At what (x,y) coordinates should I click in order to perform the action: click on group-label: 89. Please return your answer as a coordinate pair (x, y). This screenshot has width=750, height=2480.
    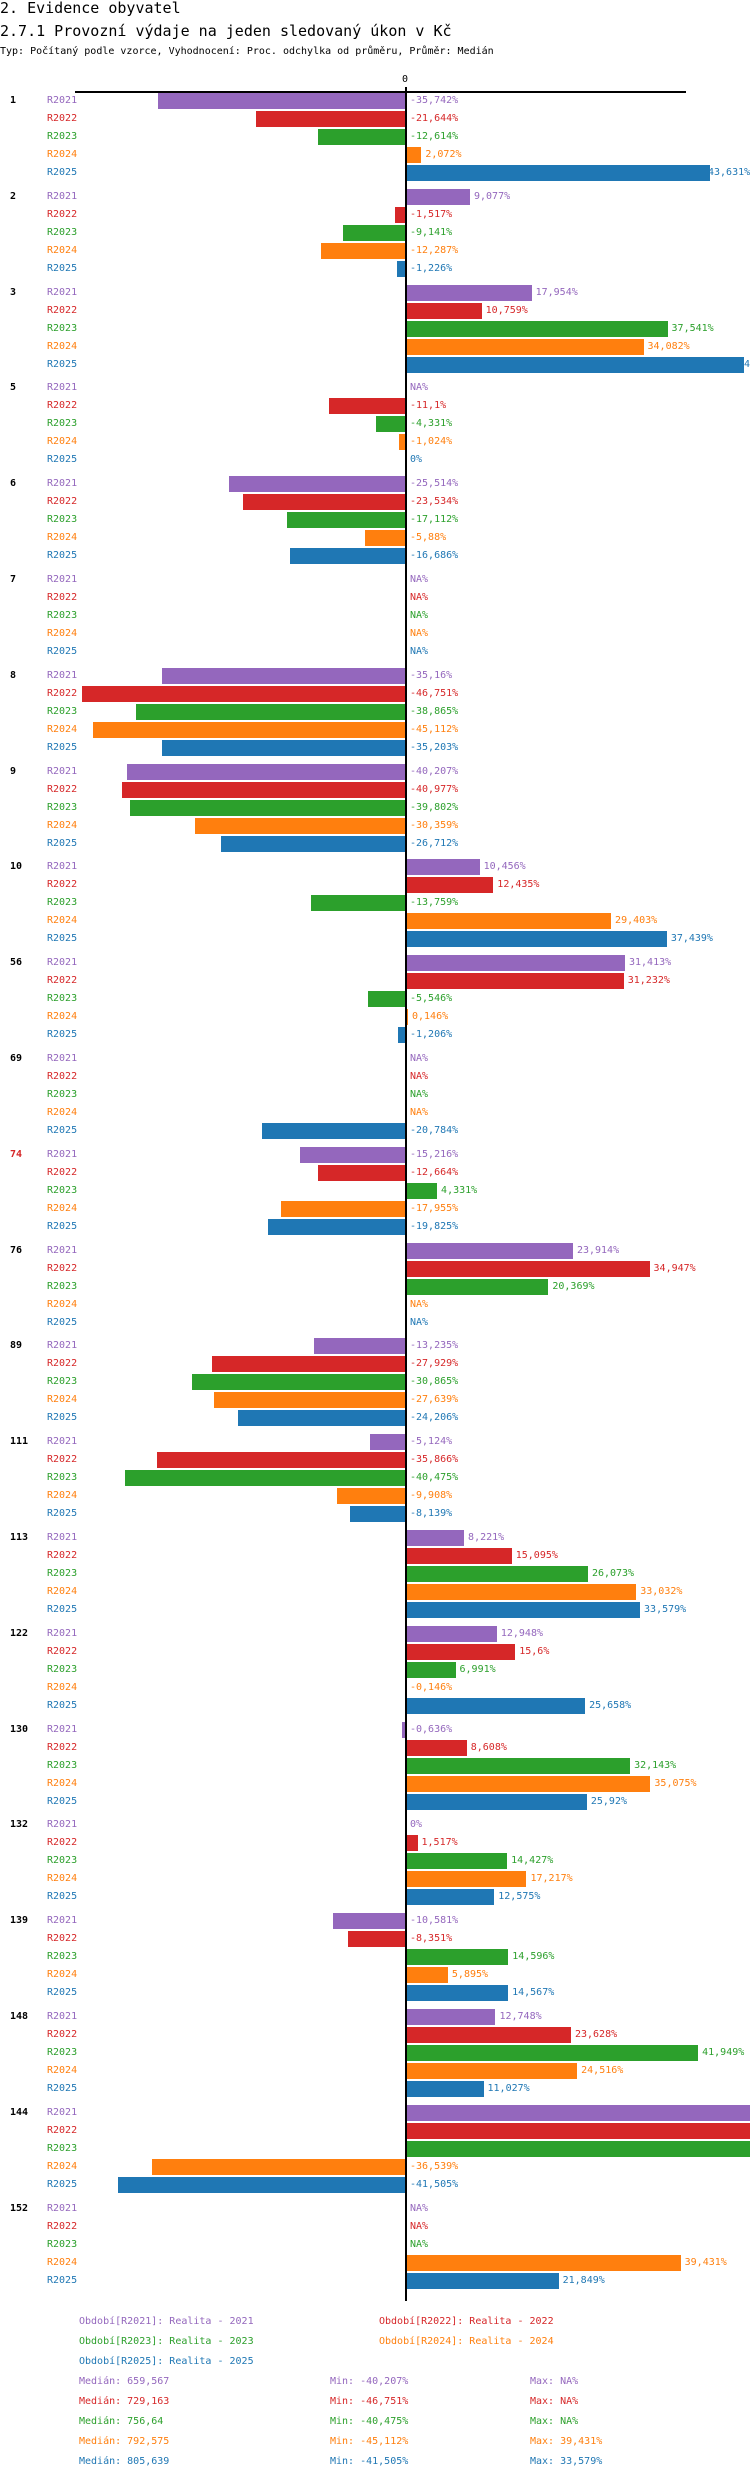
    Looking at the image, I should click on (16, 1346).